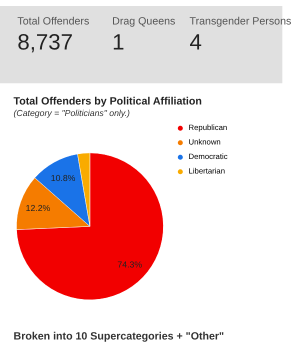 Image resolution: width=292 pixels, height=359 pixels. I want to click on text: Broken into 10 Supercategories + "Other", so click(119, 336).